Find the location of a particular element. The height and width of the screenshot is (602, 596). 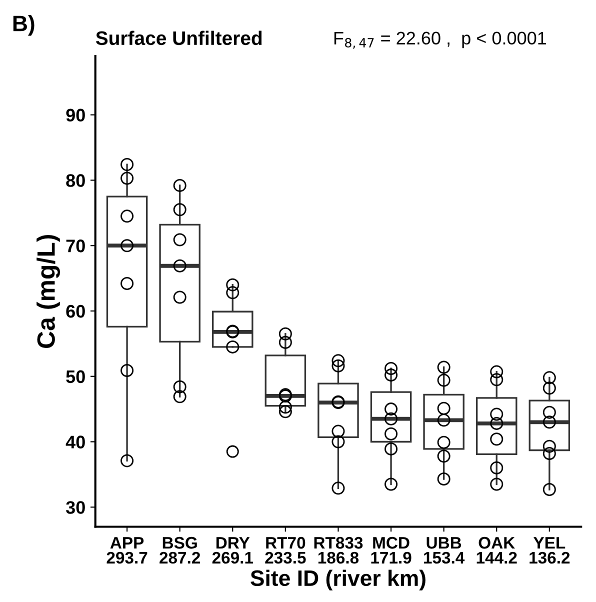

x-tick-label: RT833 186.8 is located at coordinates (338, 550).